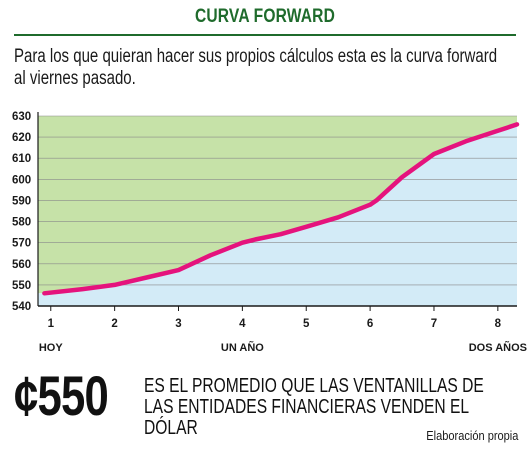  Describe the element at coordinates (498, 324) in the screenshot. I see `x-tick-label-8: 8` at that location.